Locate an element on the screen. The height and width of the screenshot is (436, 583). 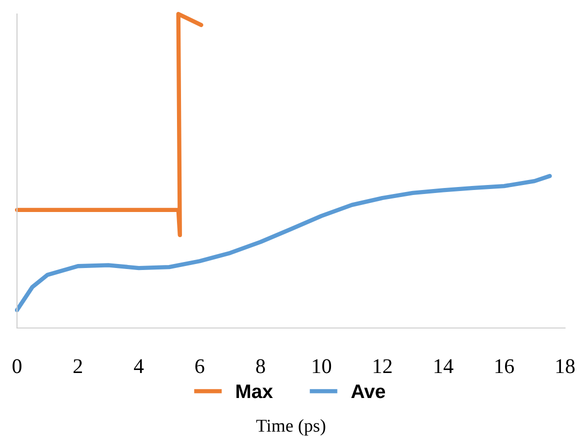
x-tick-label: 0 is located at coordinates (17, 366).